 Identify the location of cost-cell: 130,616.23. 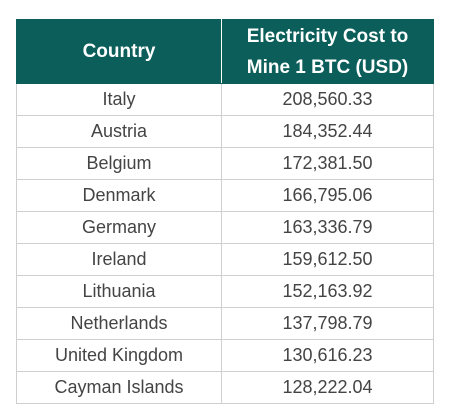
(327, 355).